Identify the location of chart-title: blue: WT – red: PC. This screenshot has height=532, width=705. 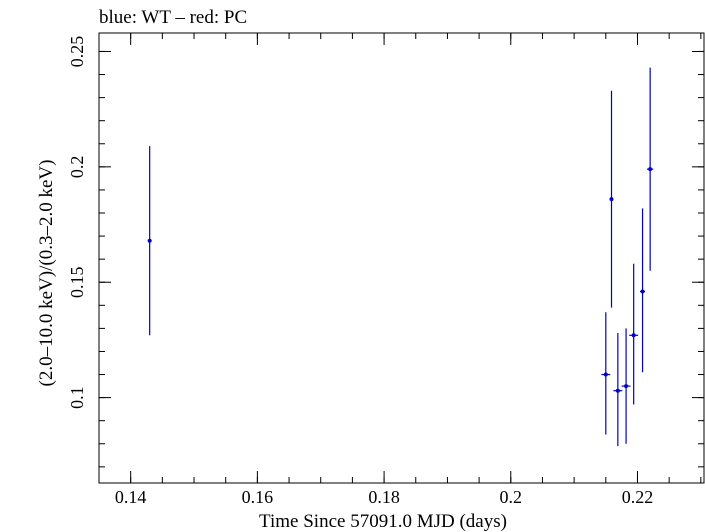
(173, 17).